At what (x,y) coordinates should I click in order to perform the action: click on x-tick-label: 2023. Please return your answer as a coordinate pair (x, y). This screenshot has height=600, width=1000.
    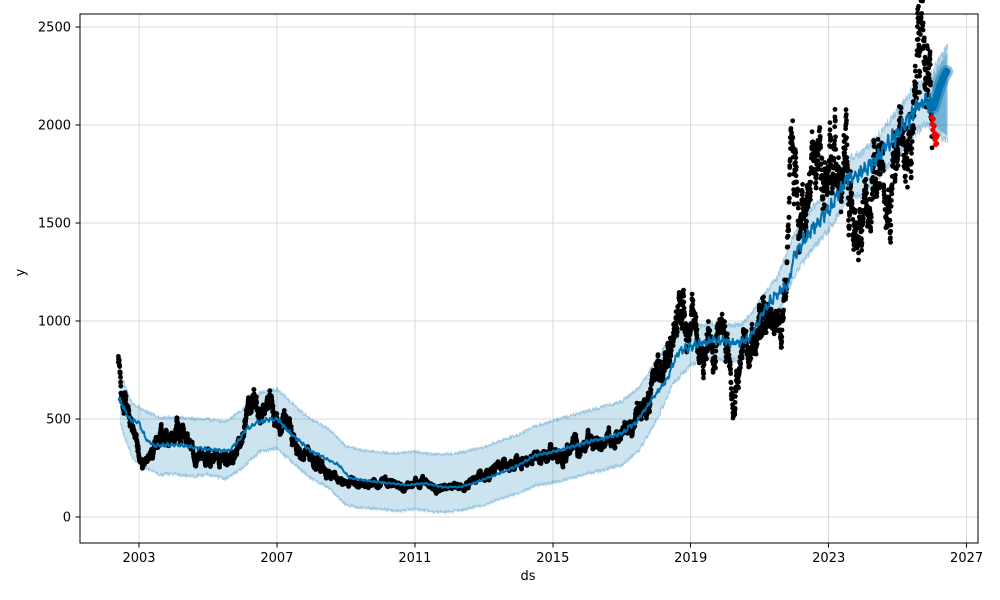
    Looking at the image, I should click on (828, 558).